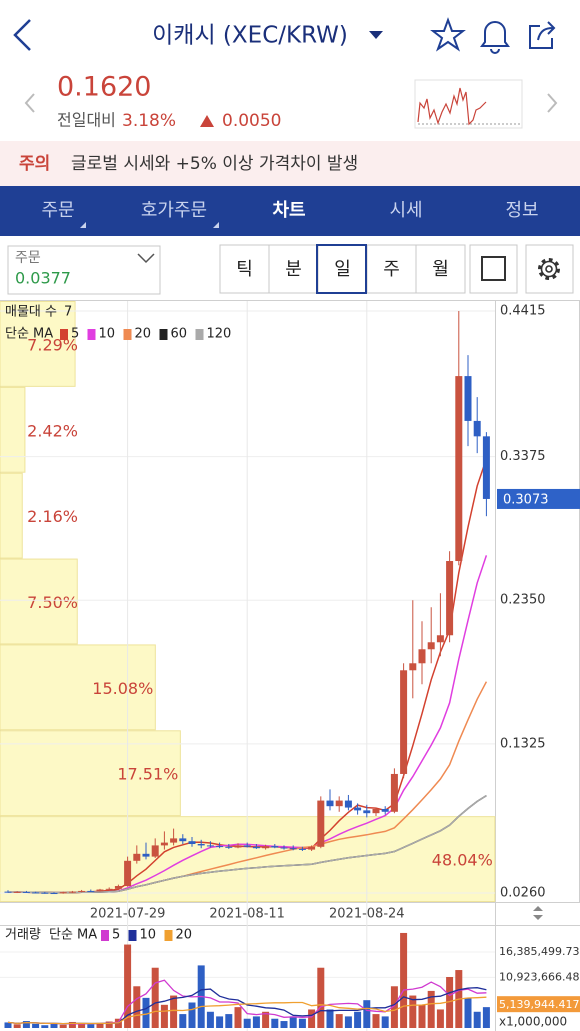  I want to click on last-price-tag, so click(538, 498).